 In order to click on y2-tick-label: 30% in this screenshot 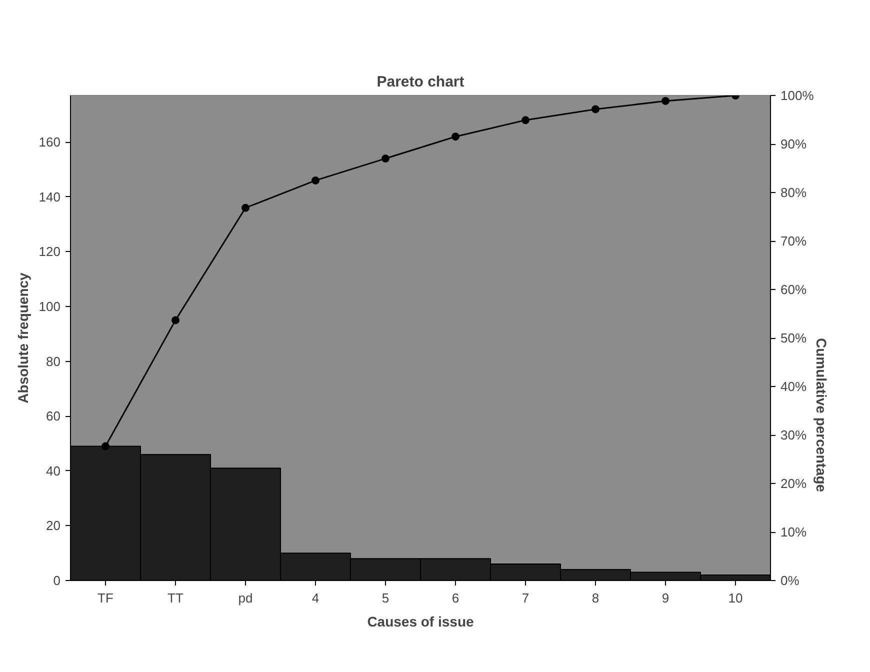, I will do `click(793, 435)`.